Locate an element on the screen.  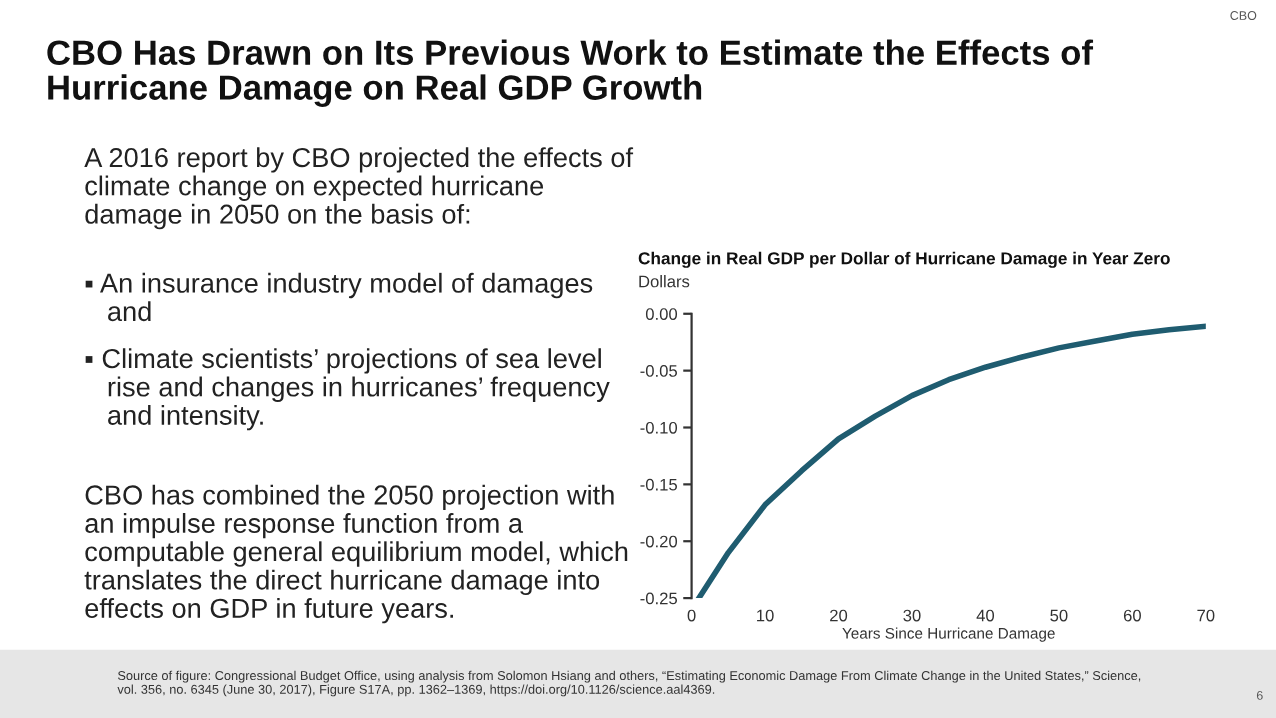
x-tick-label: 70 is located at coordinates (1206, 615).